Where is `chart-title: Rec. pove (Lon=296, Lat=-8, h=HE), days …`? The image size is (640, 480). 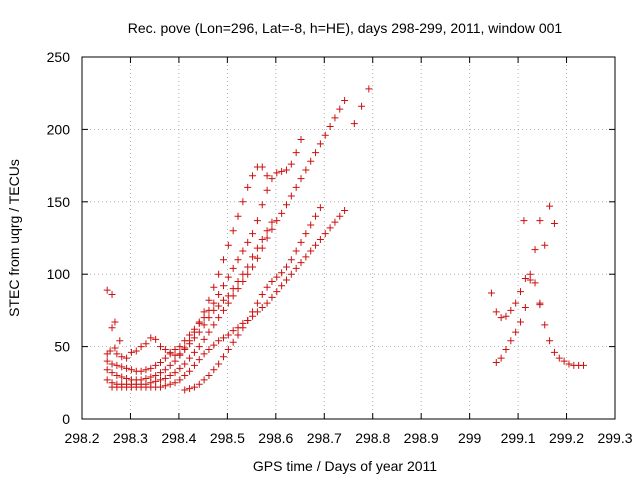 chart-title: Rec. pove (Lon=296, Lat=-8, h=HE), days … is located at coordinates (345, 28).